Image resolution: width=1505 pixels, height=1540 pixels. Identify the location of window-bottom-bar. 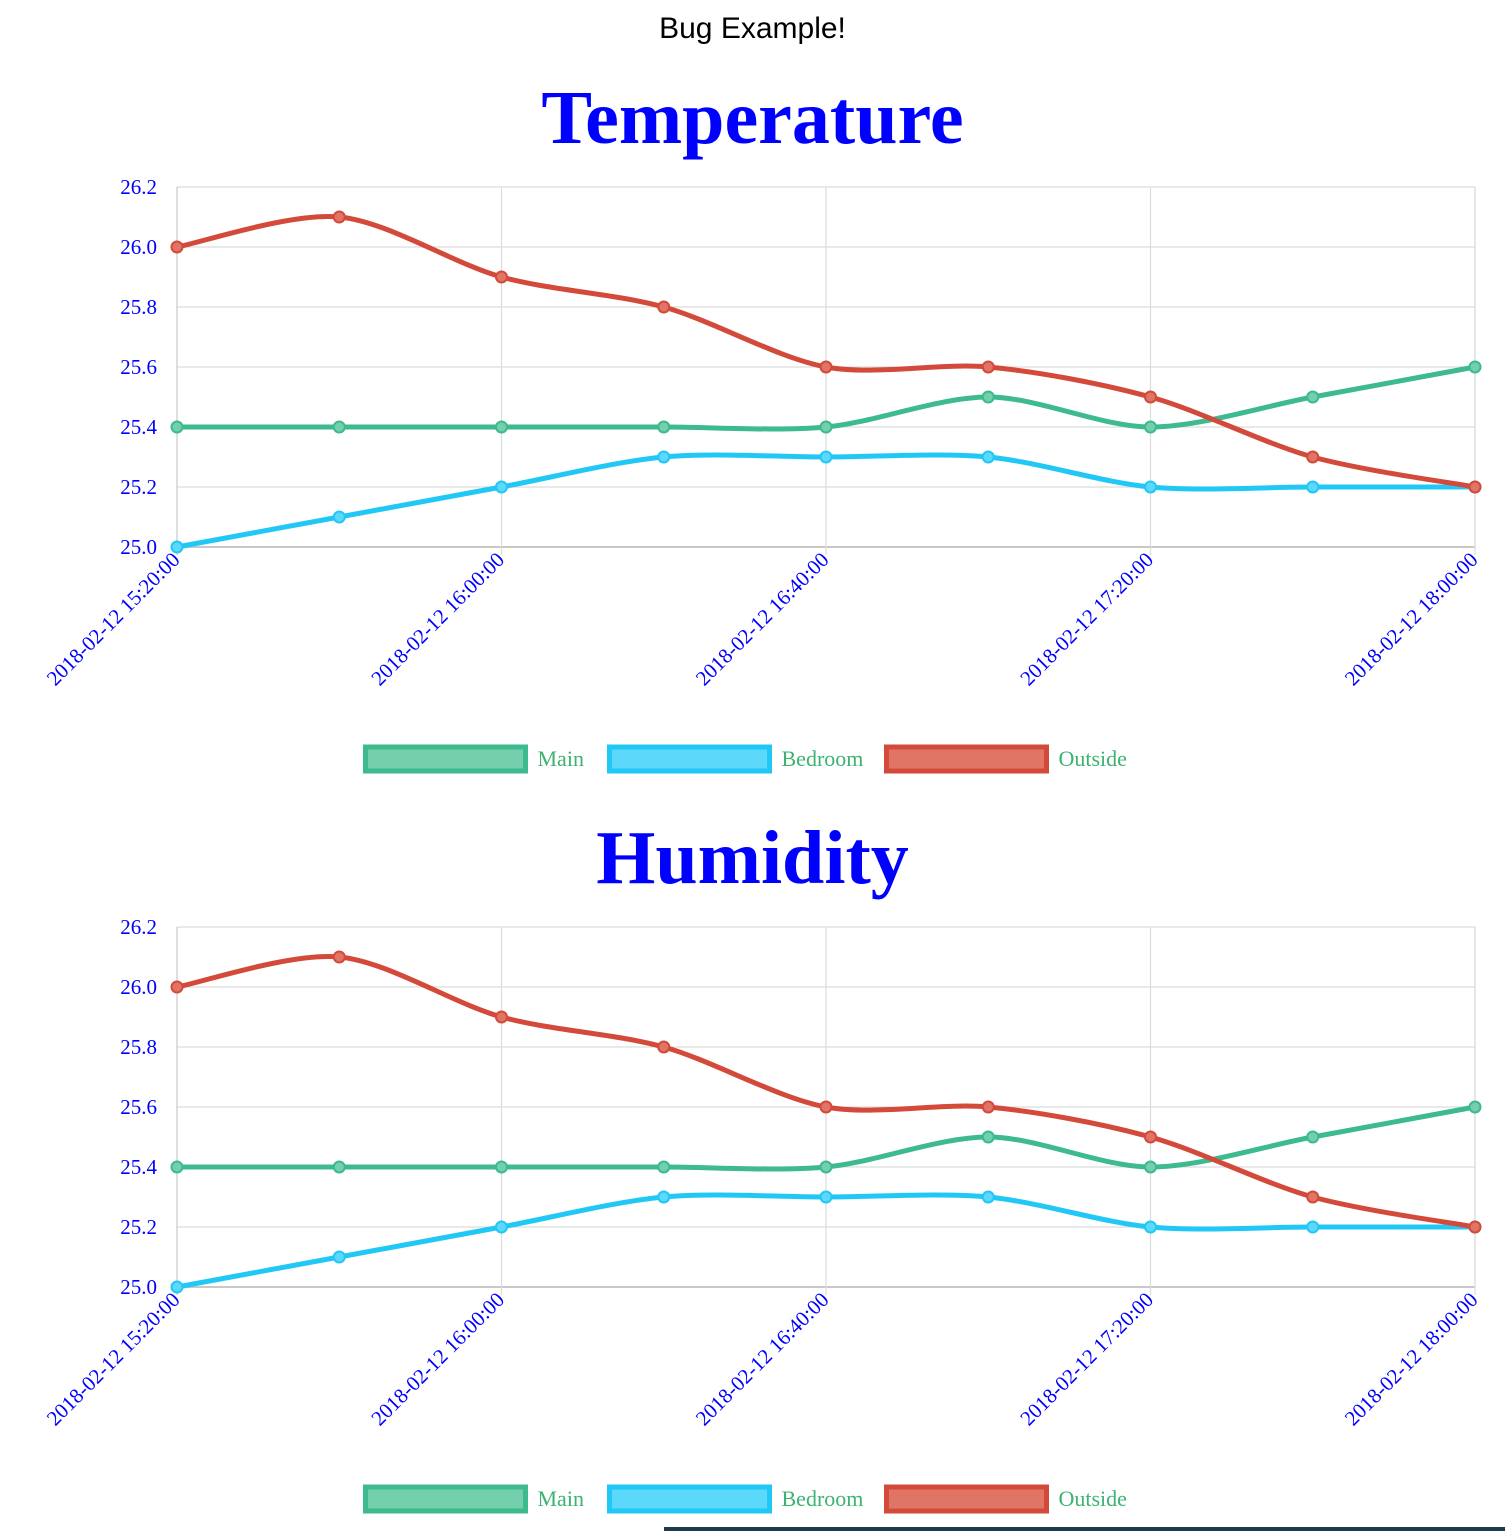
(1084, 1529).